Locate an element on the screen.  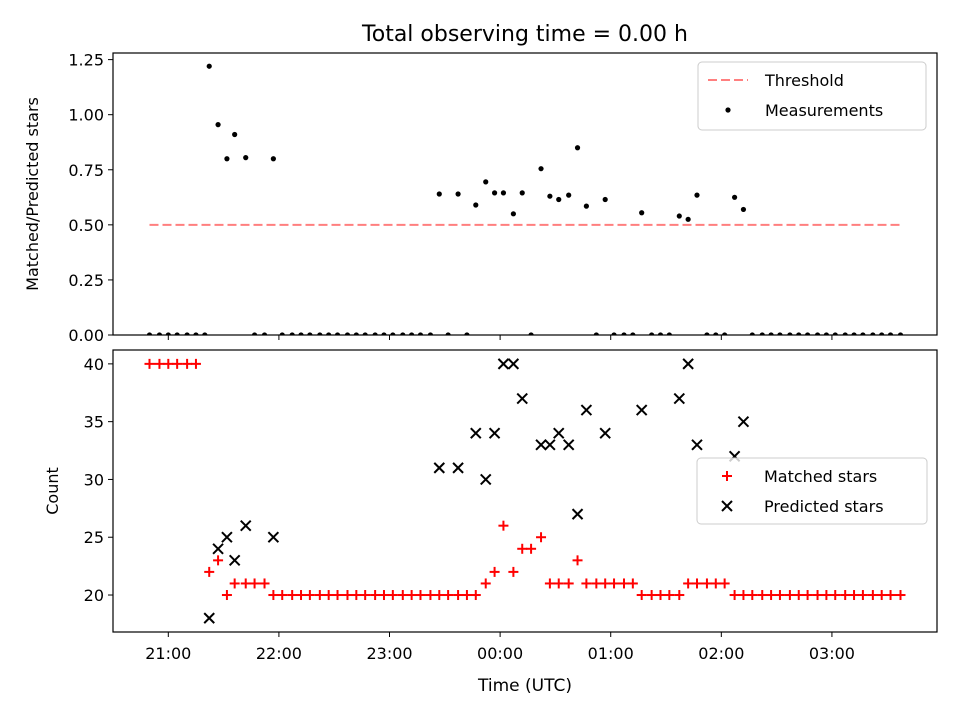
legend-box is located at coordinates (812, 491).